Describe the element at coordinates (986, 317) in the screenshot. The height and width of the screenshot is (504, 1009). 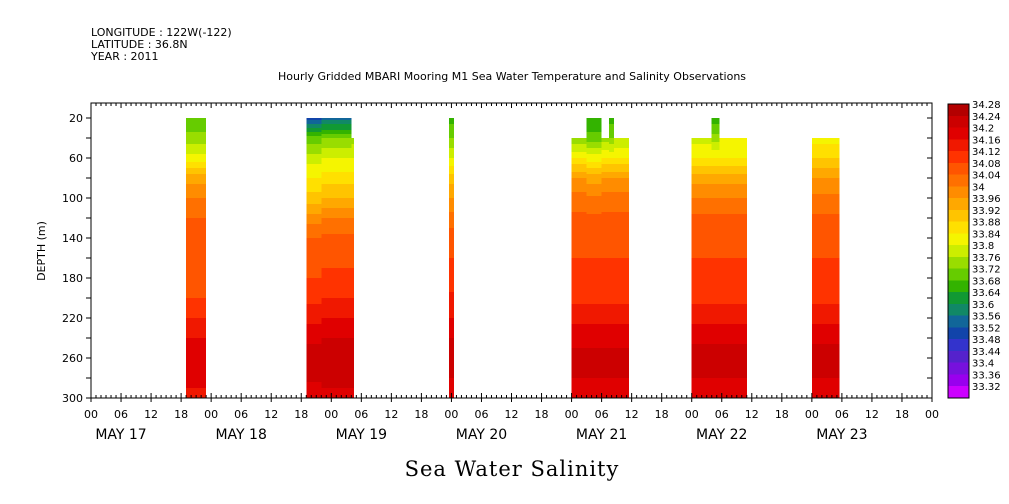
I see `colorbar-label: 33.56` at that location.